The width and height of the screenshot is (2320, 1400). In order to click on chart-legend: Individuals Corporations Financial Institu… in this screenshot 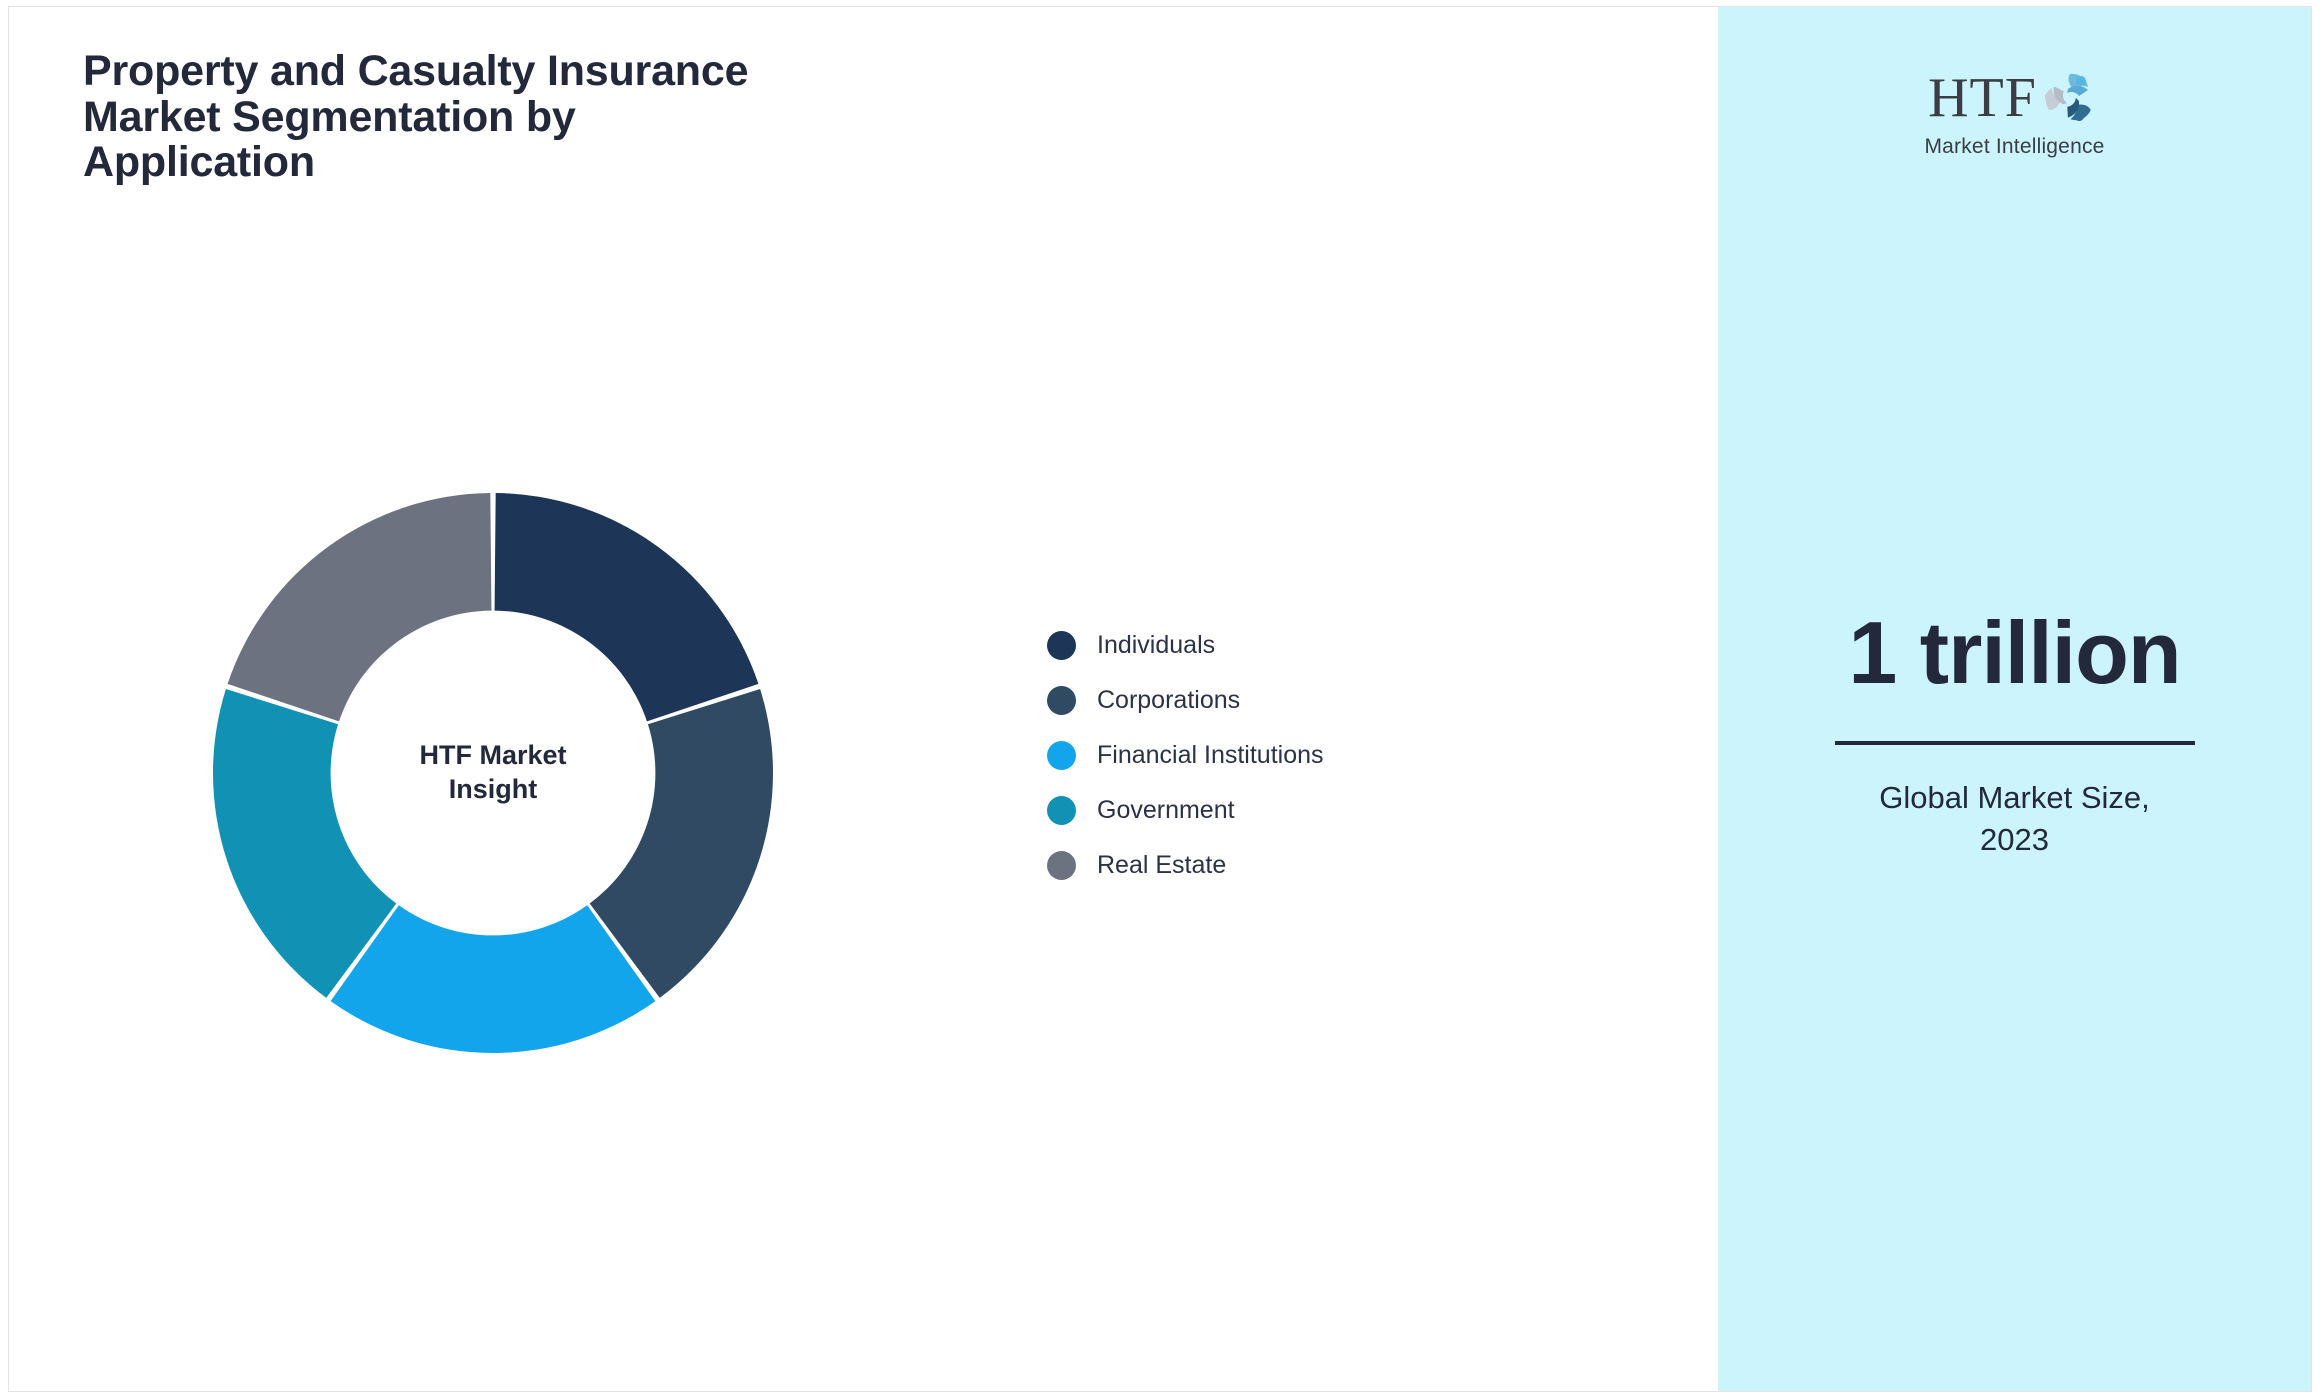, I will do `click(1185, 755)`.